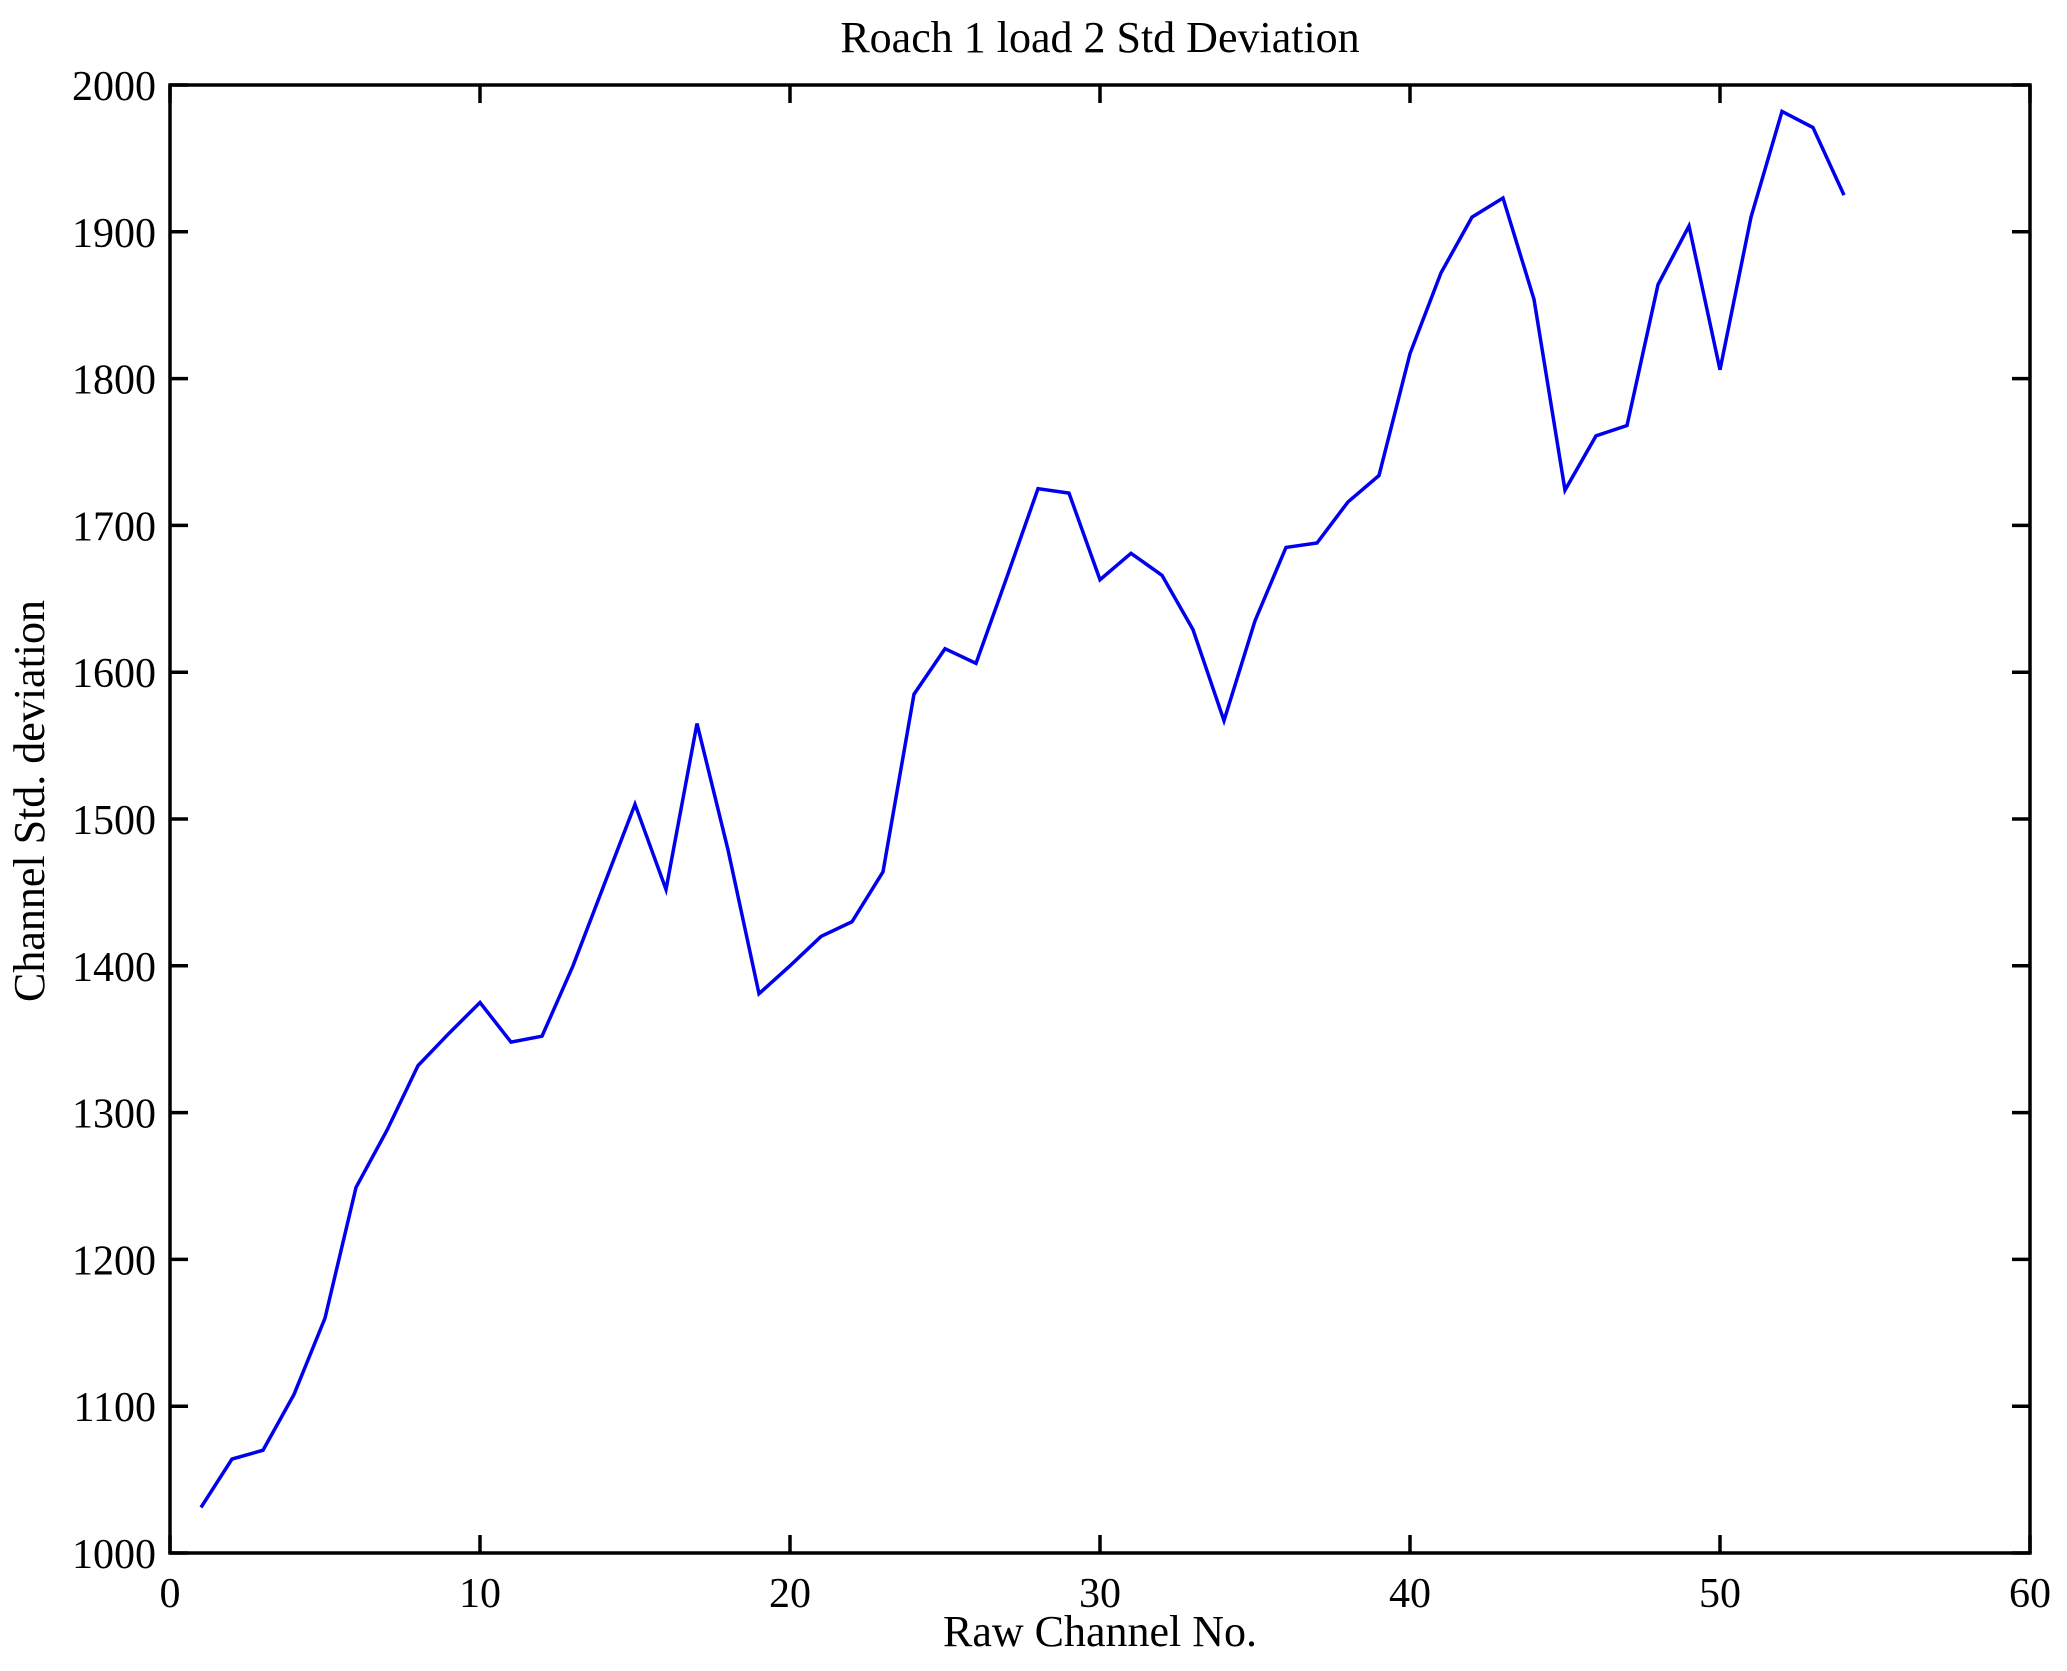  I want to click on y-tick-label: 1600, so click(114, 674).